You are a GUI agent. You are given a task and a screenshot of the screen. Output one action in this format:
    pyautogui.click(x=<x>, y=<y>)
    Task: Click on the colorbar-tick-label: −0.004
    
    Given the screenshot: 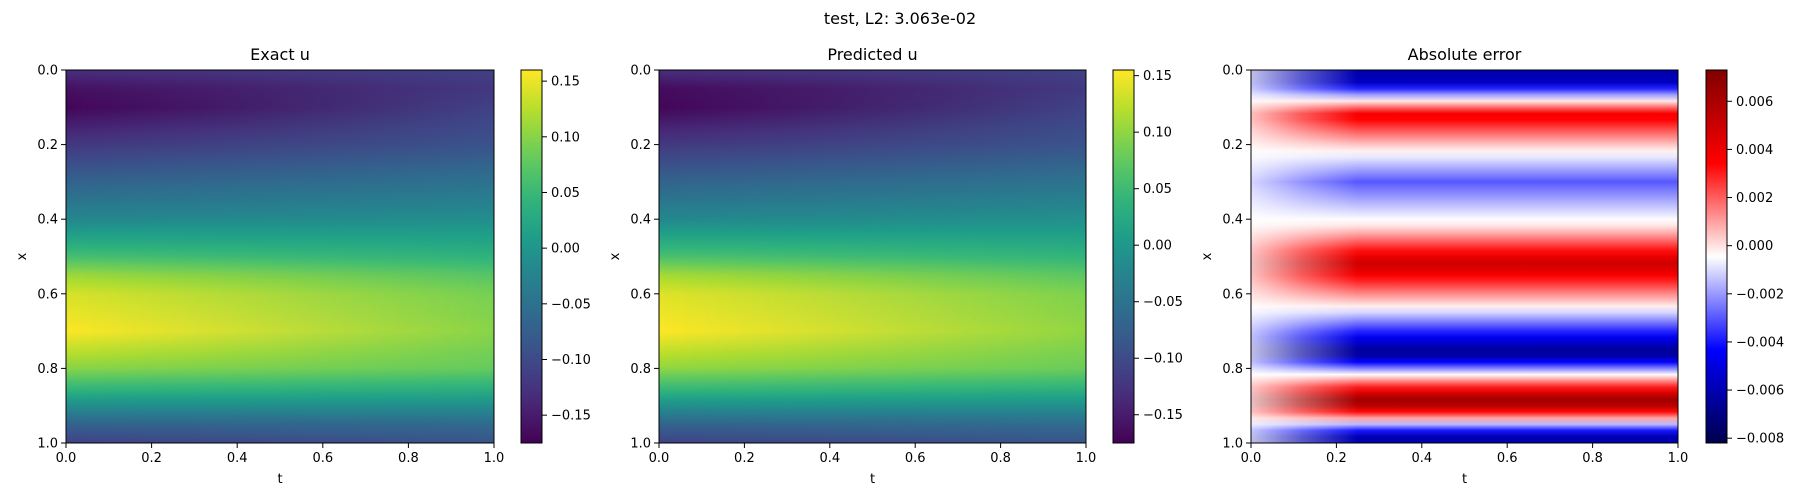 What is the action you would take?
    pyautogui.click(x=1760, y=342)
    